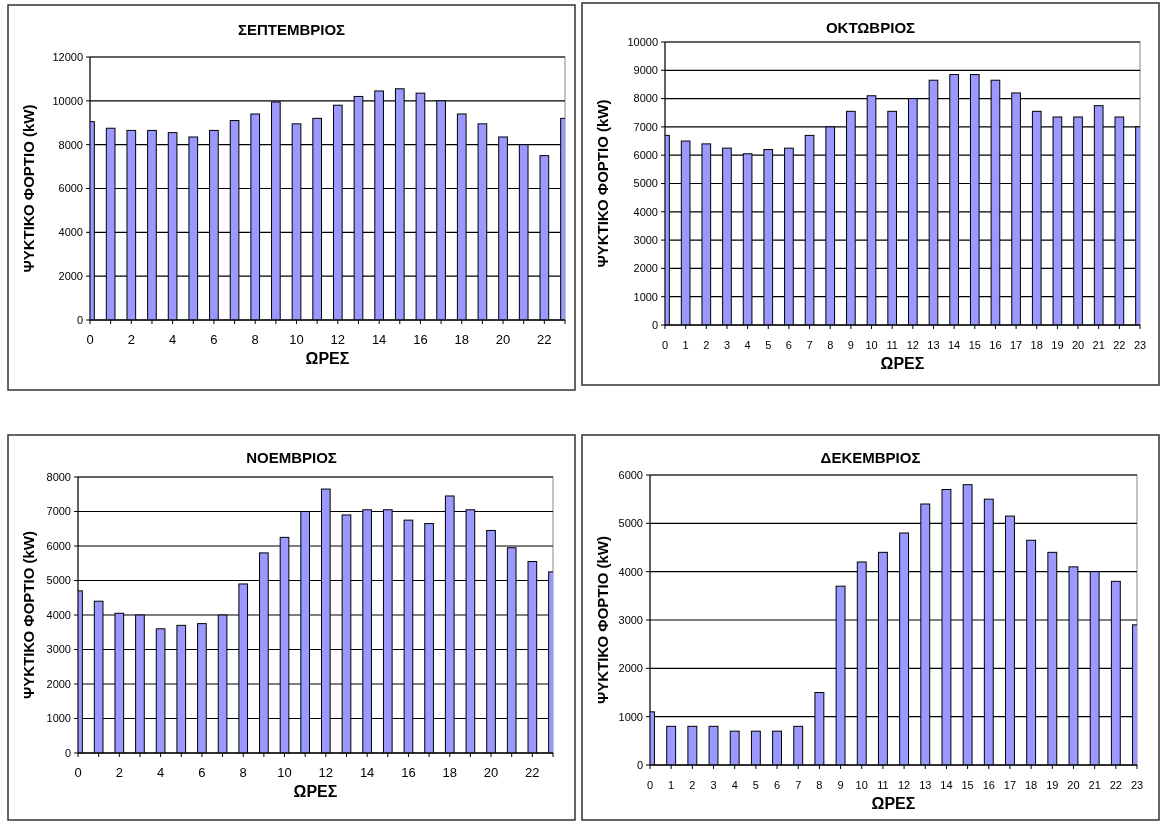 The width and height of the screenshot is (1162, 825). I want to click on x-tick-label: 3, so click(727, 345).